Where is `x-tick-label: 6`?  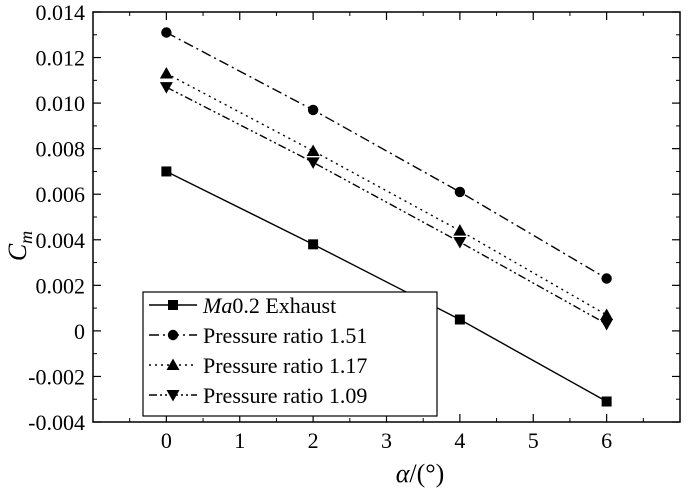 x-tick-label: 6 is located at coordinates (606, 440).